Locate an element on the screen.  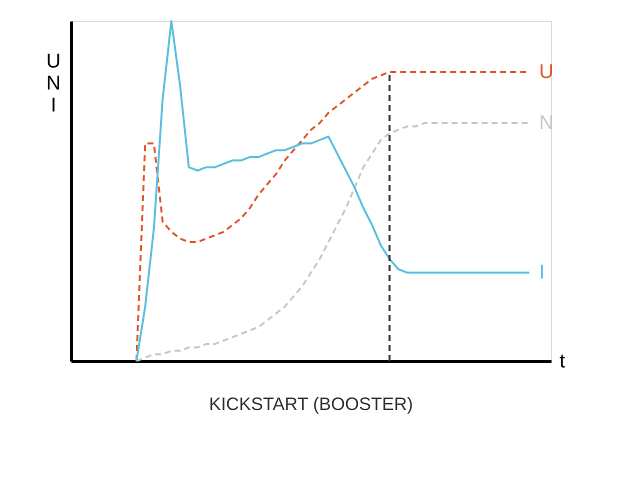
series-label: U is located at coordinates (546, 72).